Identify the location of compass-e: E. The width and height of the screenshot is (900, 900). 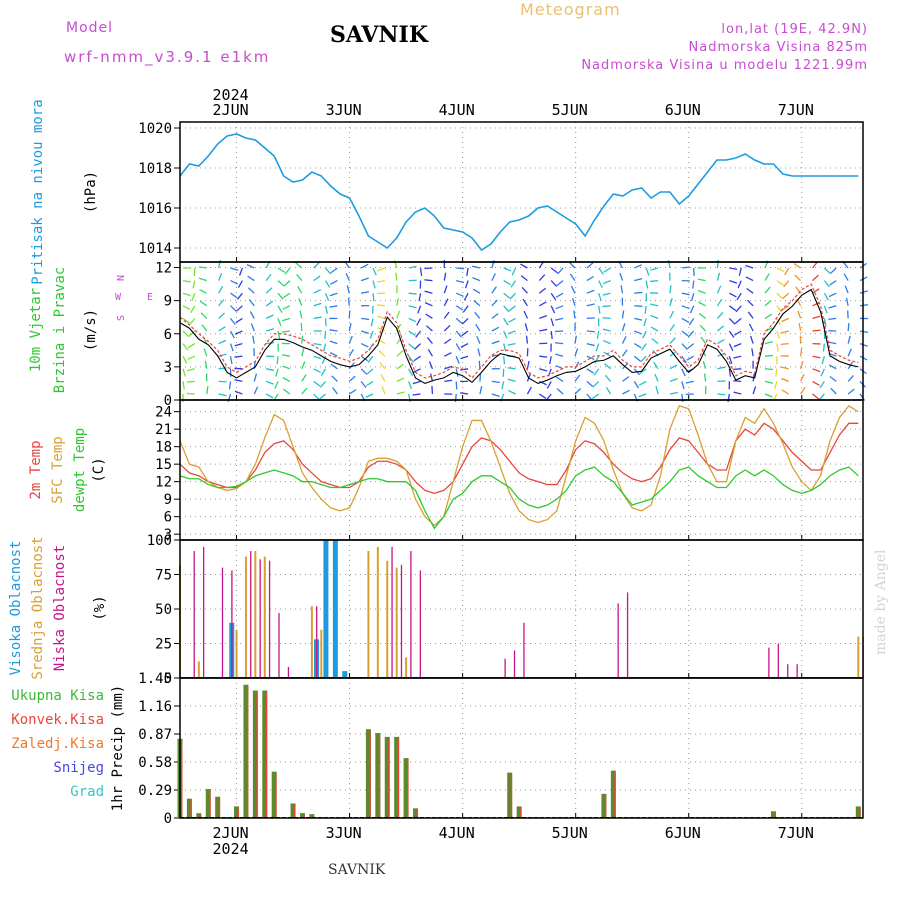
(150, 297).